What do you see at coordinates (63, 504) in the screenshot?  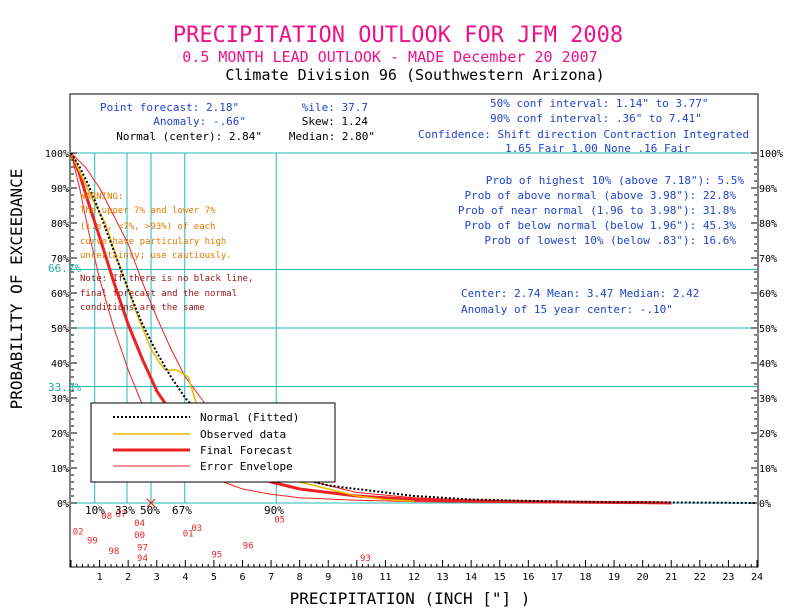 I see `y-tick-label-left: 0%` at bounding box center [63, 504].